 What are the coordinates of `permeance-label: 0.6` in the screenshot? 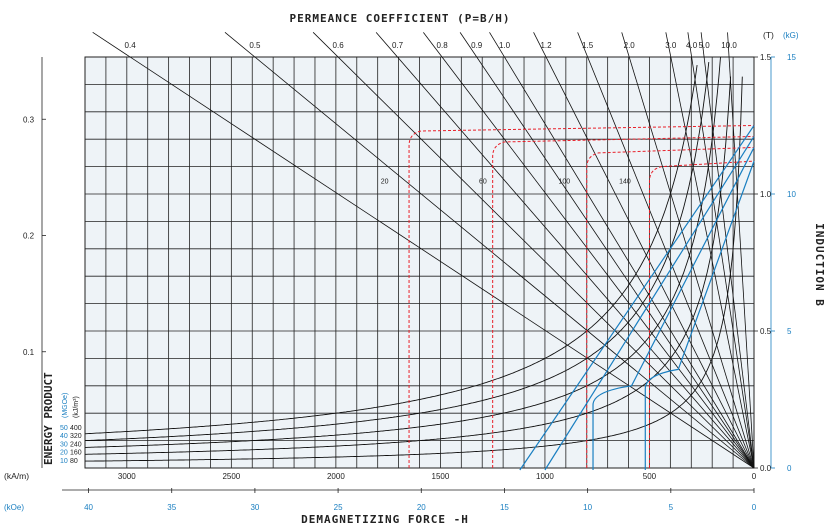 It's located at (339, 45).